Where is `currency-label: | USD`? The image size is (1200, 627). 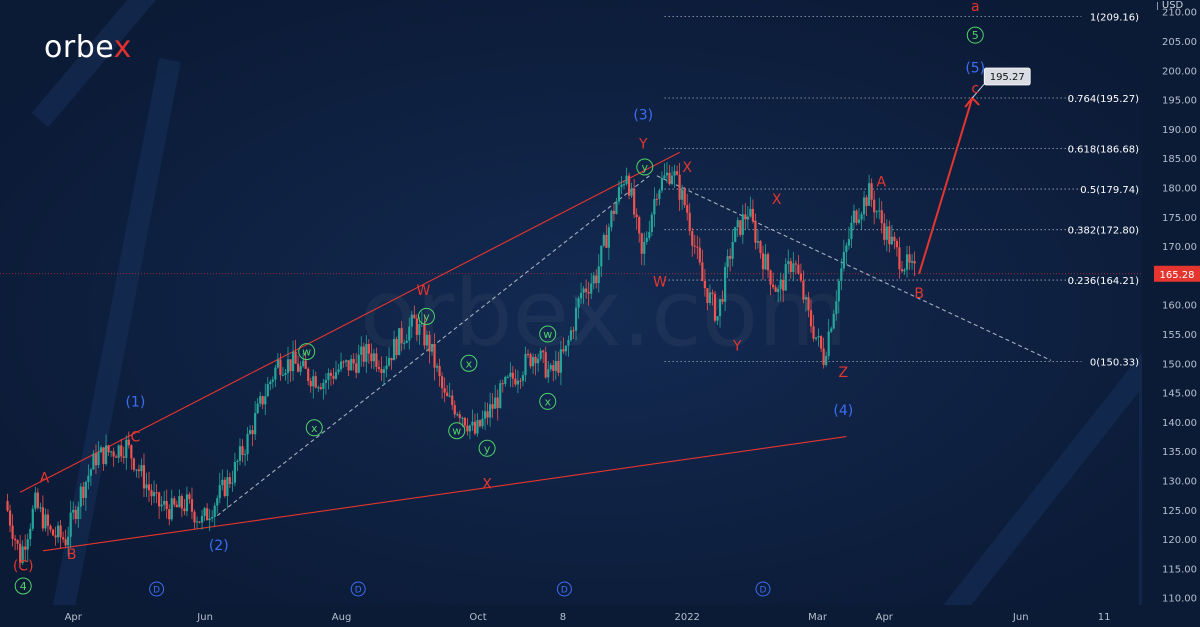
currency-label: | USD is located at coordinates (1178, 7).